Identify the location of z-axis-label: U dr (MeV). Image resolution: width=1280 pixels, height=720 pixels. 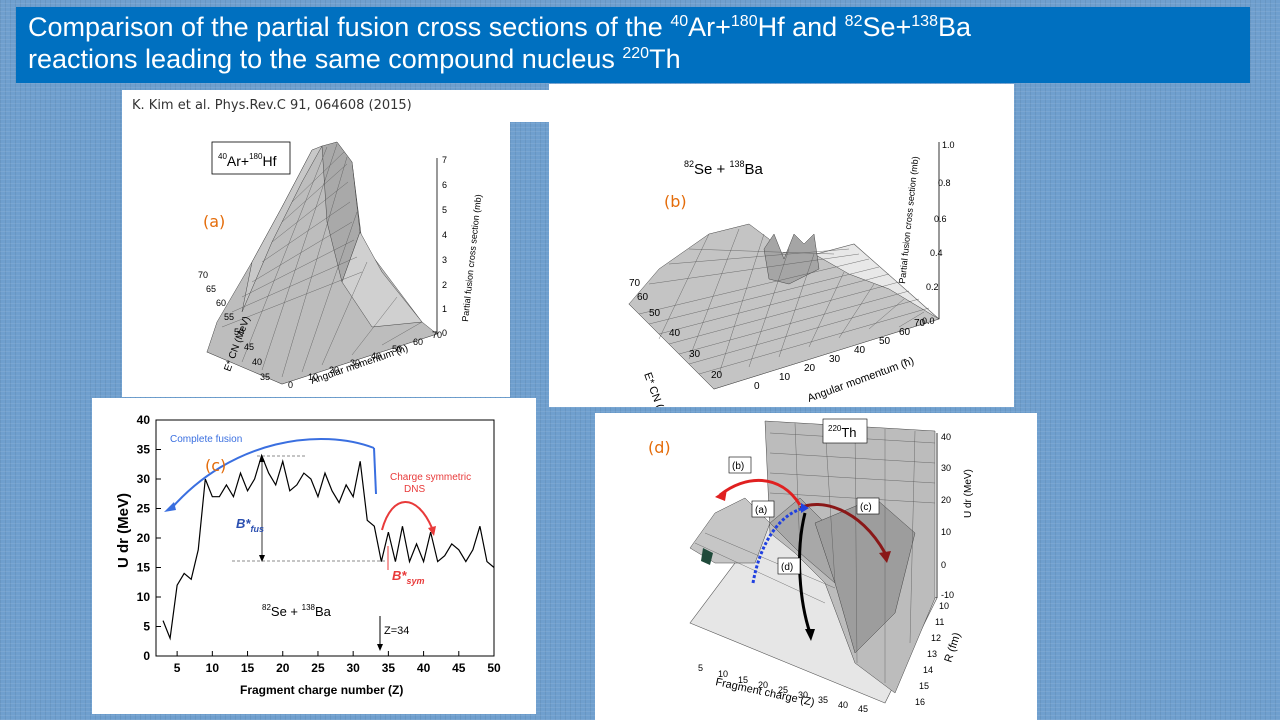
(968, 493).